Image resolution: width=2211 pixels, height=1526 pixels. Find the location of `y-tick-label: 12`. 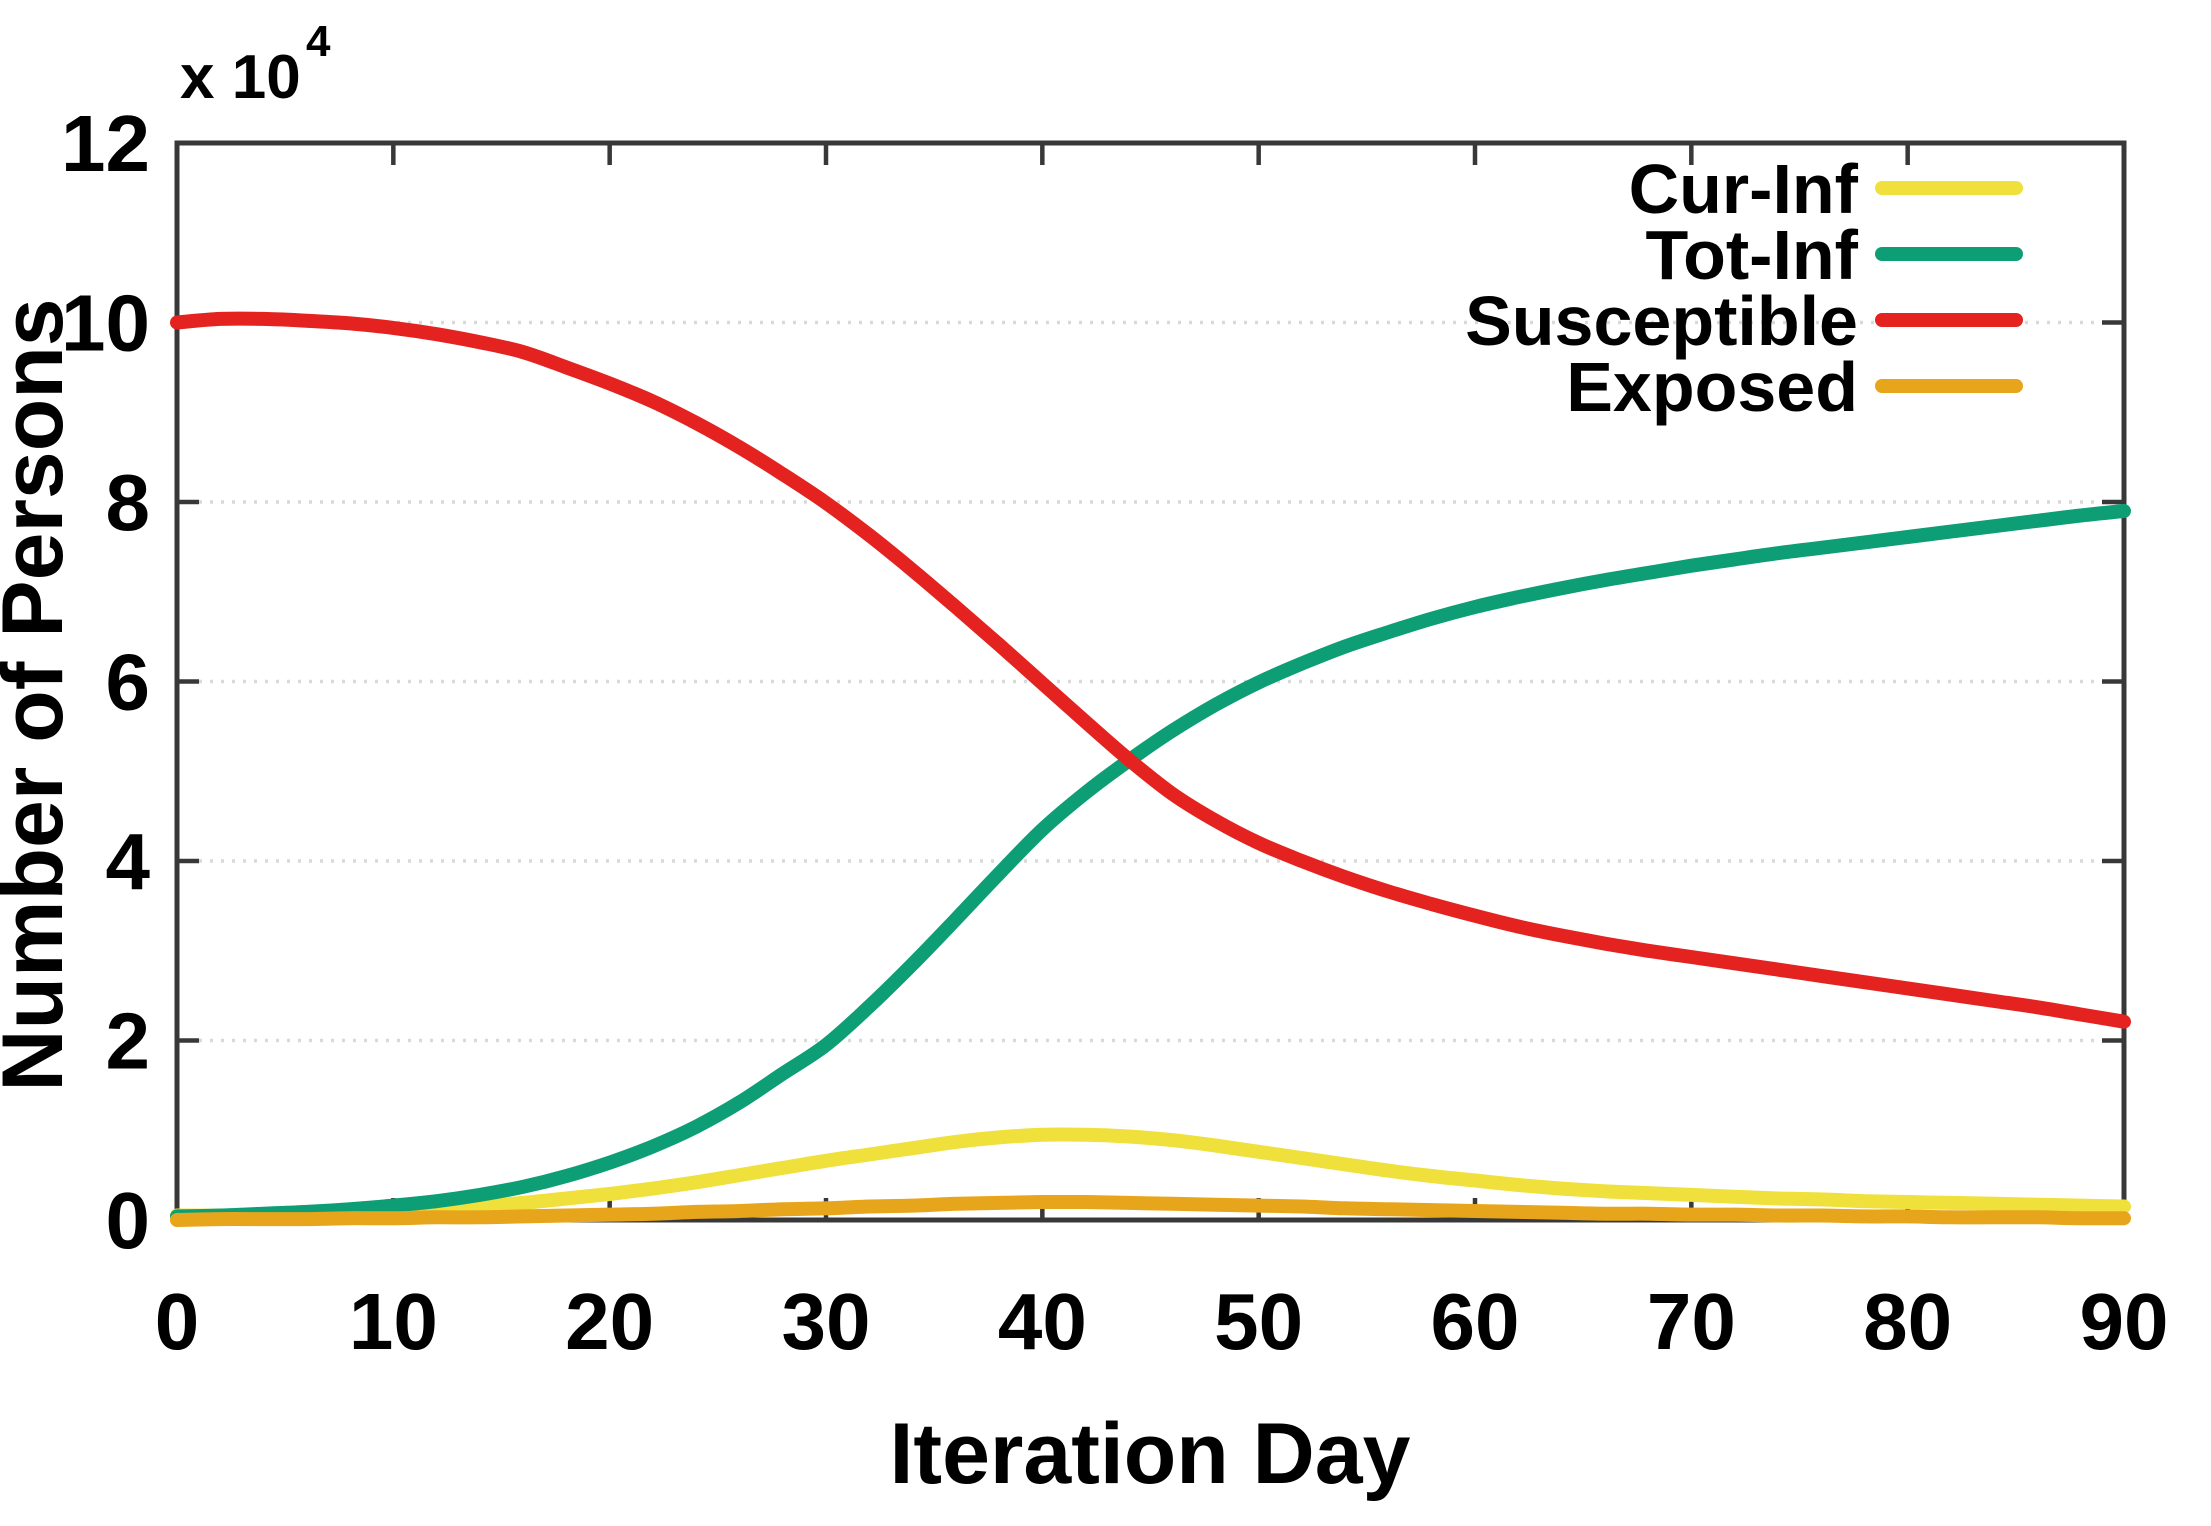

y-tick-label: 12 is located at coordinates (105, 143).